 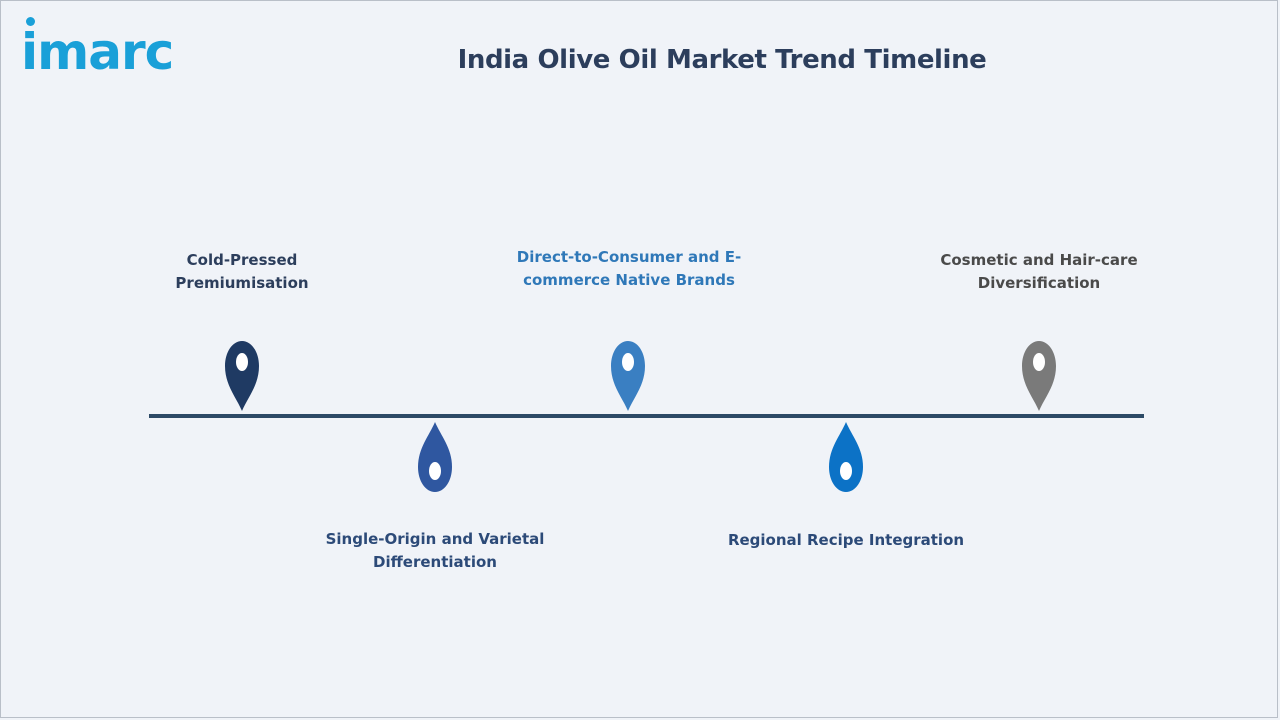 What do you see at coordinates (646, 416) in the screenshot?
I see `timeline-axis` at bounding box center [646, 416].